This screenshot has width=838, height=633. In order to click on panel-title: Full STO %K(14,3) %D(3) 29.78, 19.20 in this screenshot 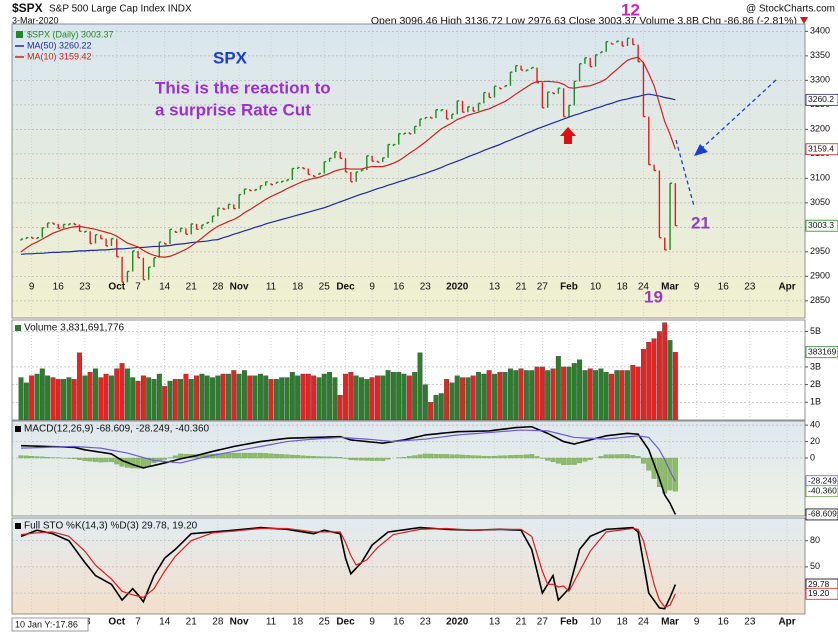, I will do `click(111, 526)`.